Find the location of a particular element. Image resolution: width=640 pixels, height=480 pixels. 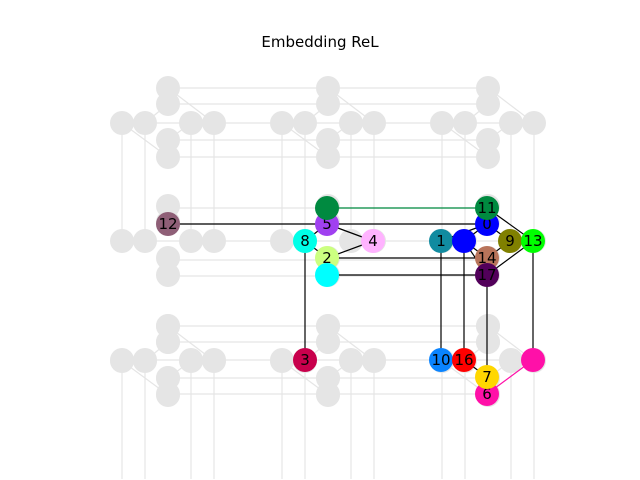

figure-title: Embedding ReL is located at coordinates (320, 42).